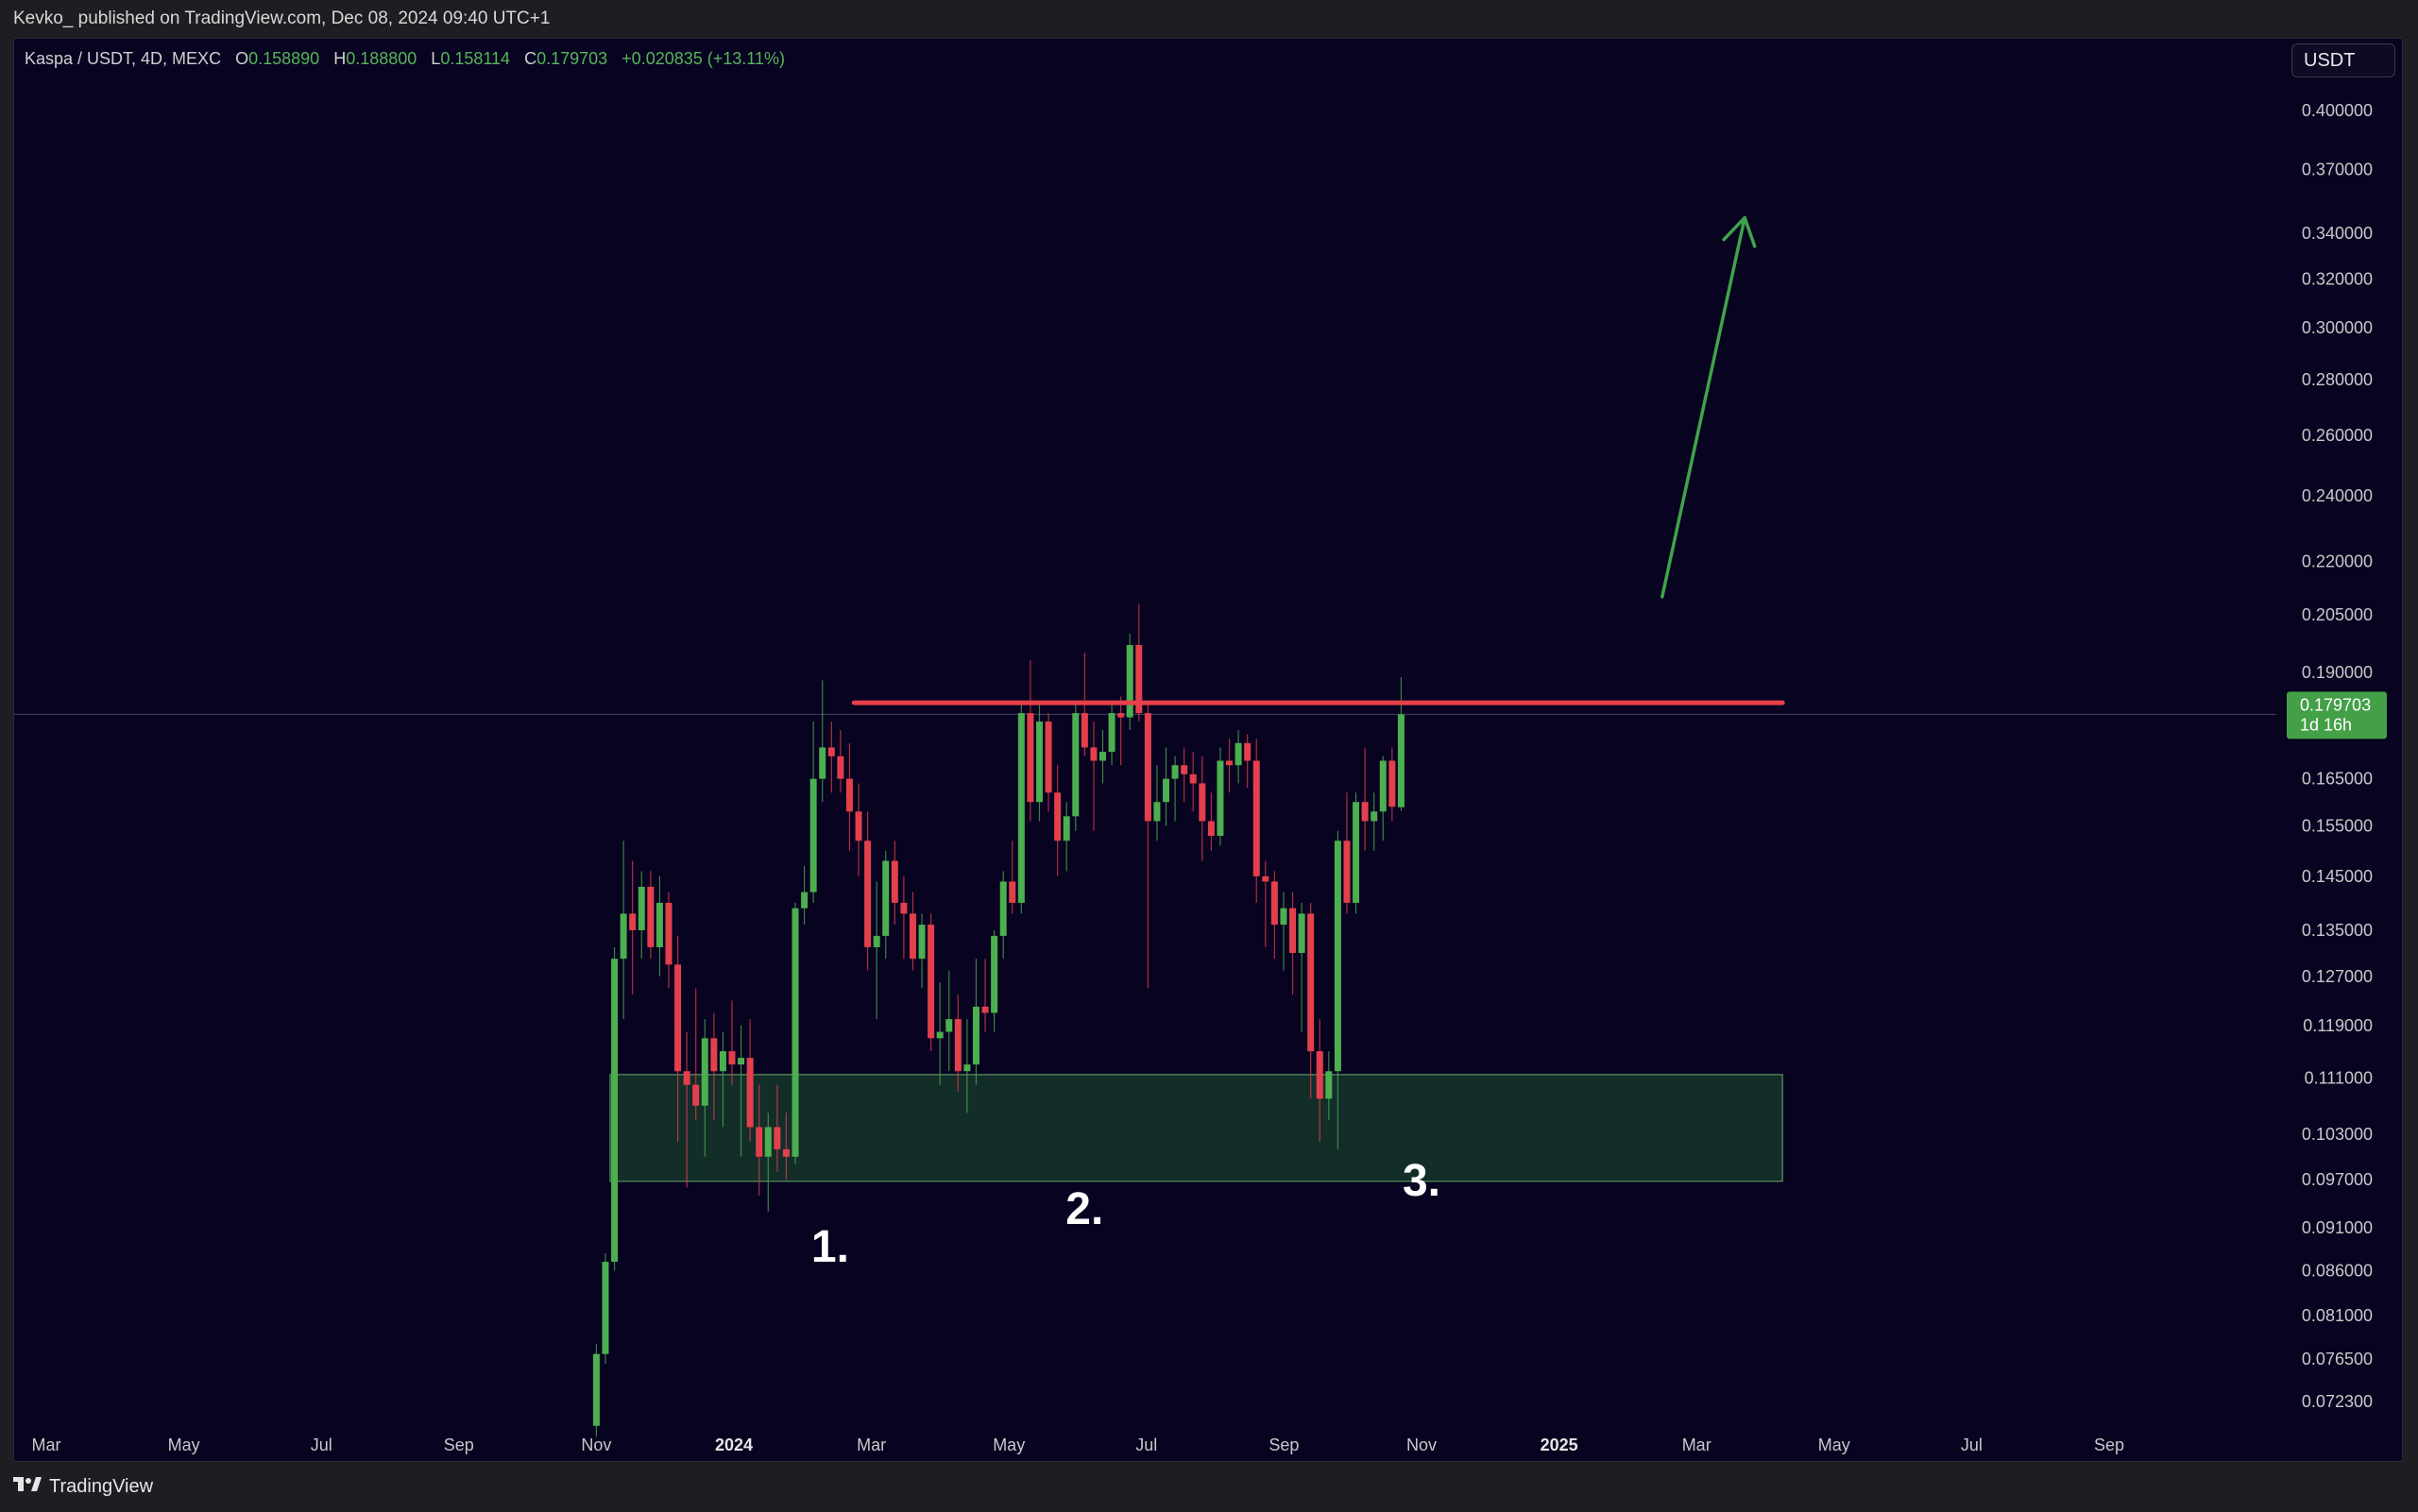  What do you see at coordinates (102, 1487) in the screenshot?
I see `footer-brand: TradingView` at bounding box center [102, 1487].